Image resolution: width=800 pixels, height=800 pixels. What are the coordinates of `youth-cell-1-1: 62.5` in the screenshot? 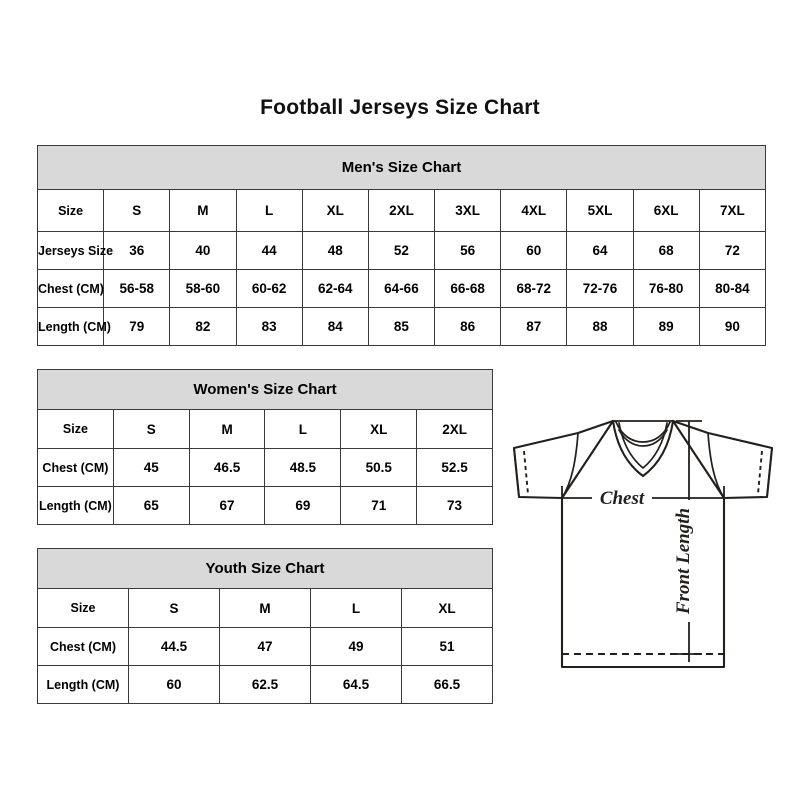 It's located at (265, 684).